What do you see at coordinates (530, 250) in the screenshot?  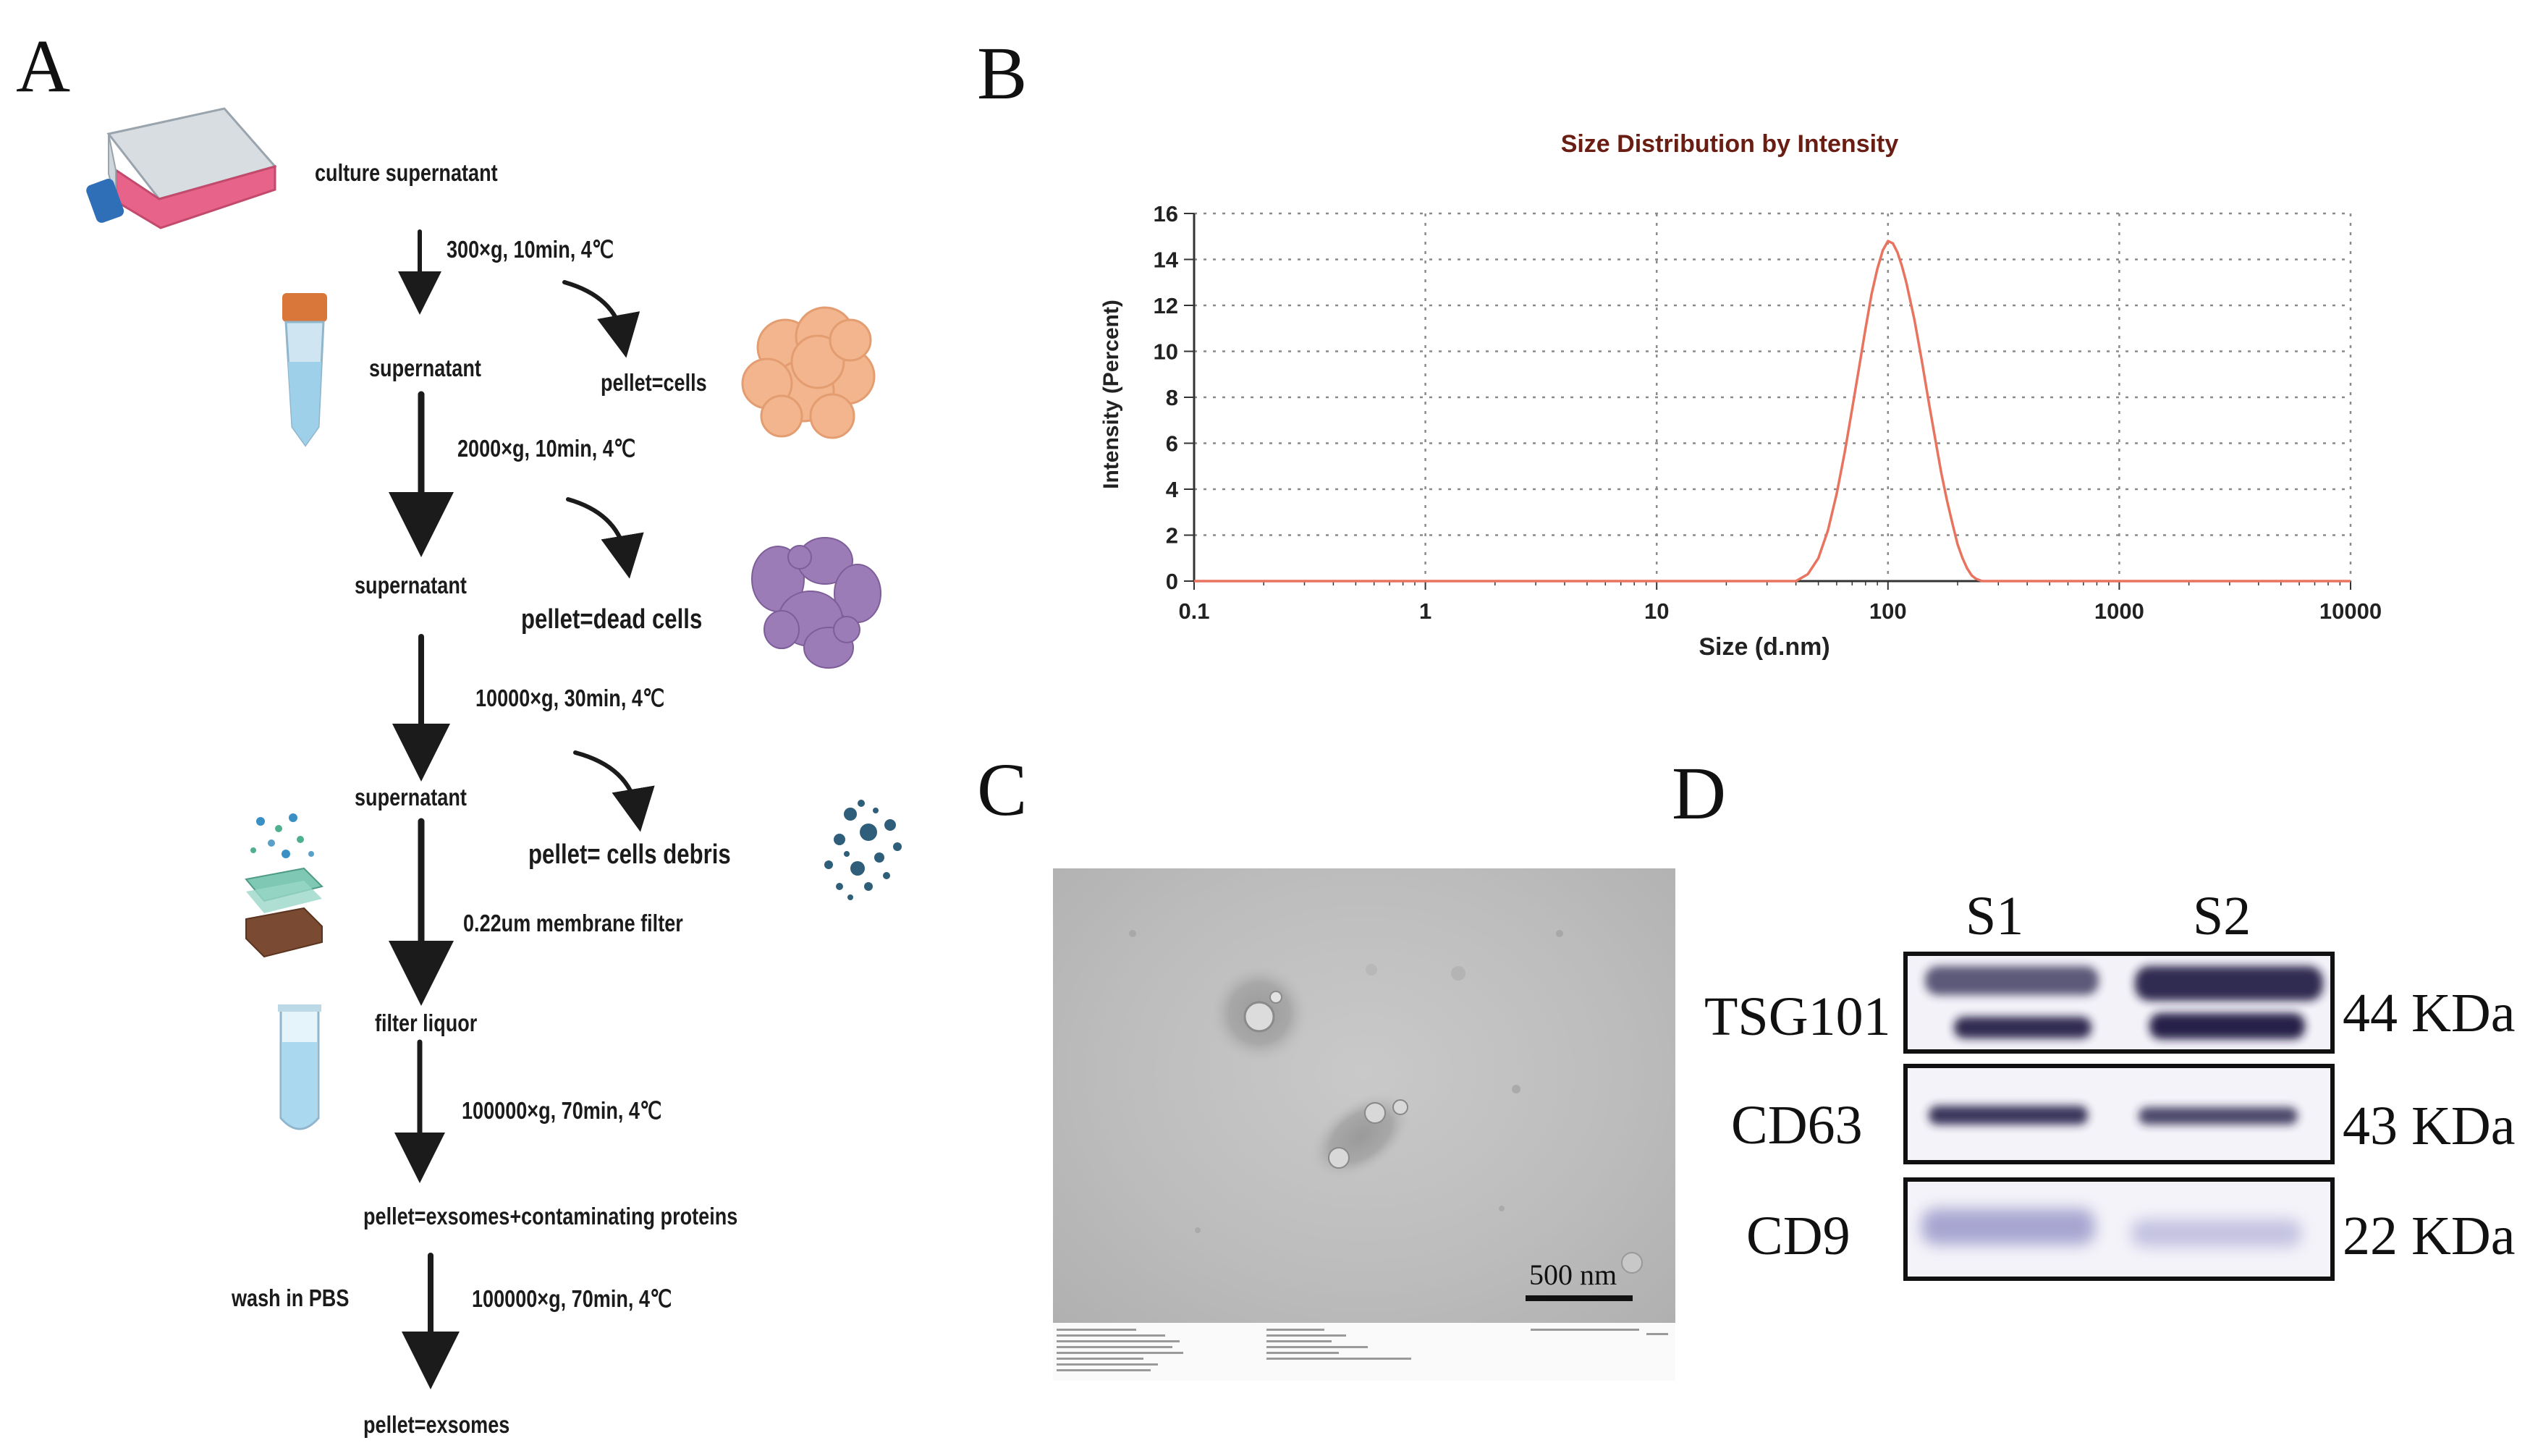 I see `step-centrifuge-300g: 300×g, 10min, 4℃` at bounding box center [530, 250].